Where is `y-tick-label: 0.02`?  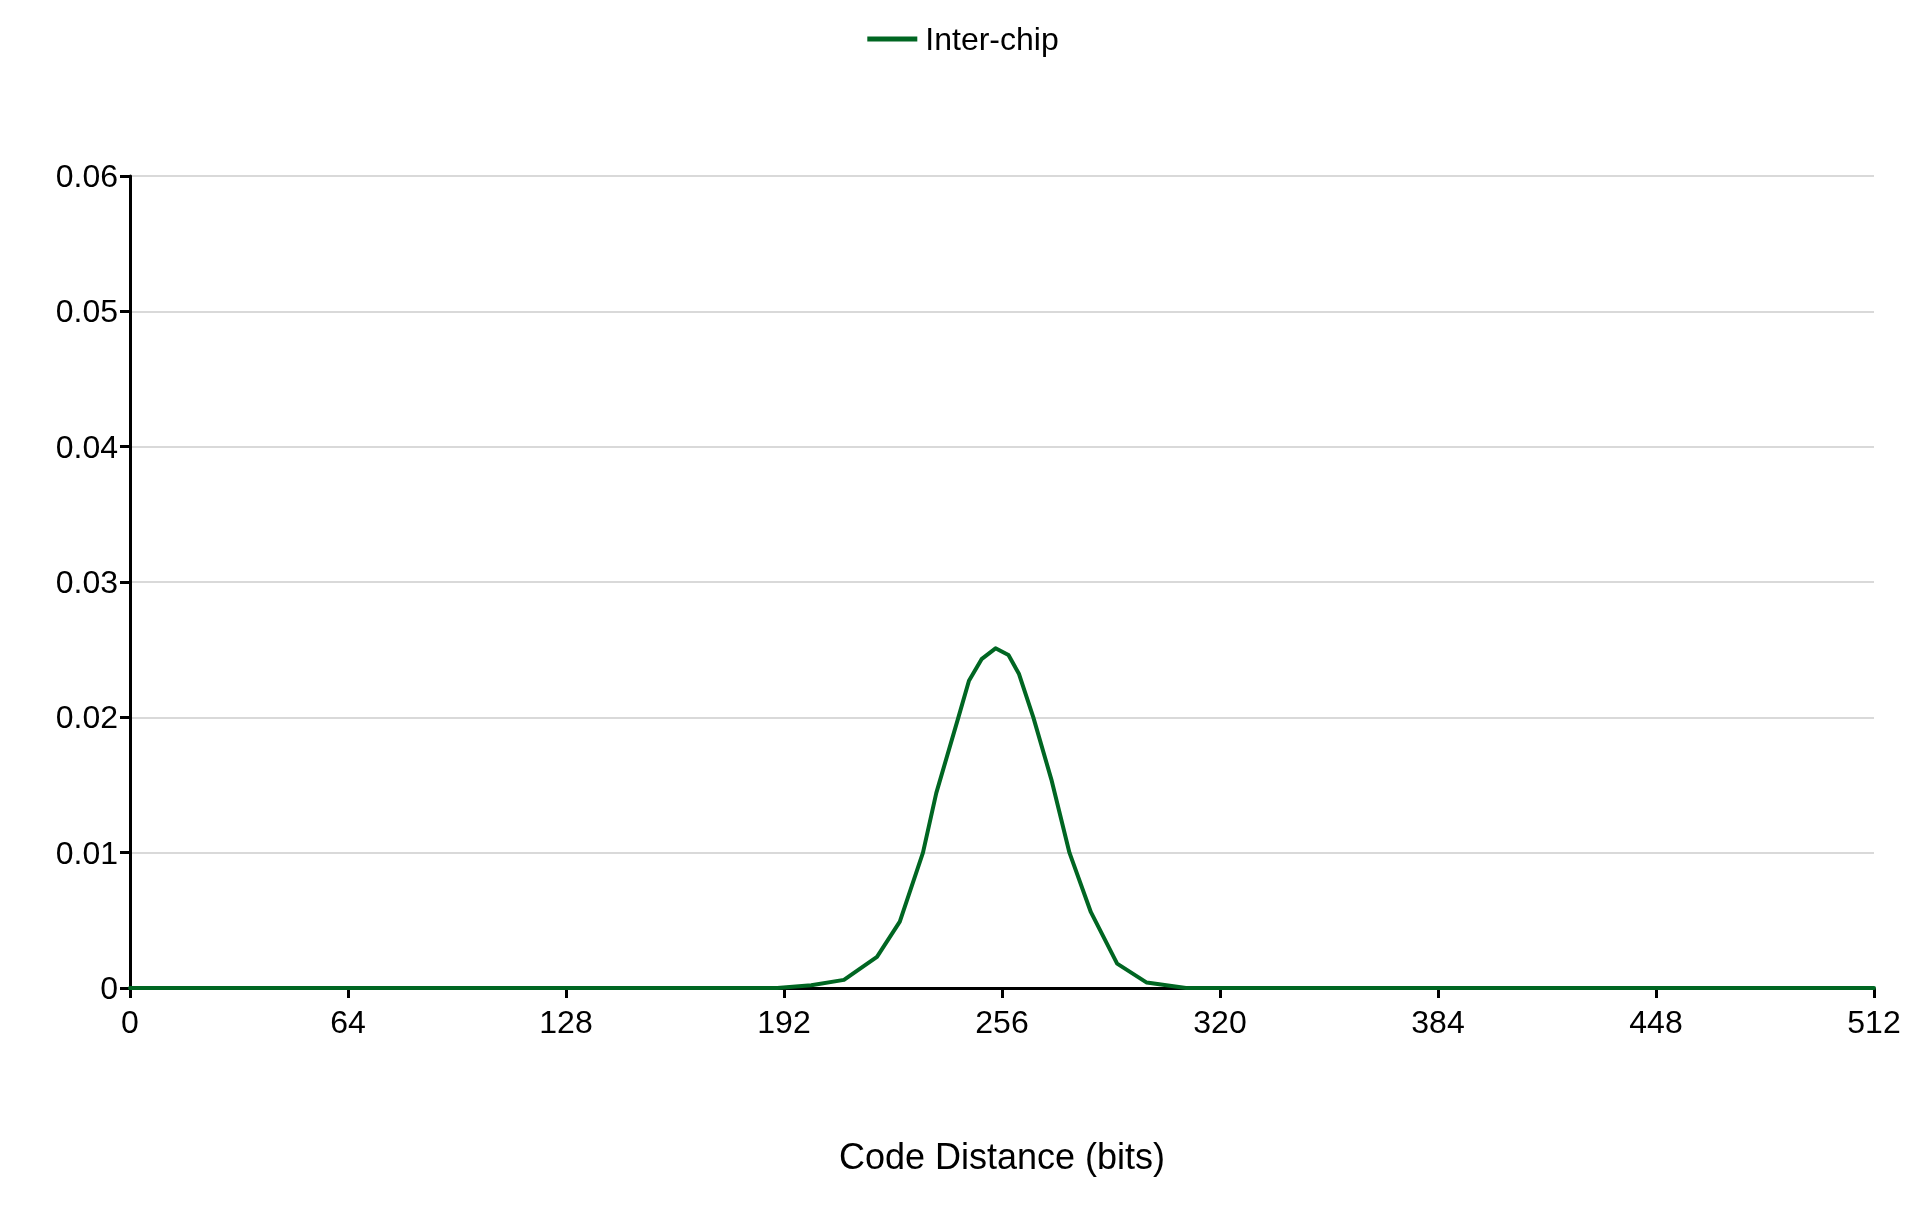
y-tick-label: 0.02 is located at coordinates (86, 717).